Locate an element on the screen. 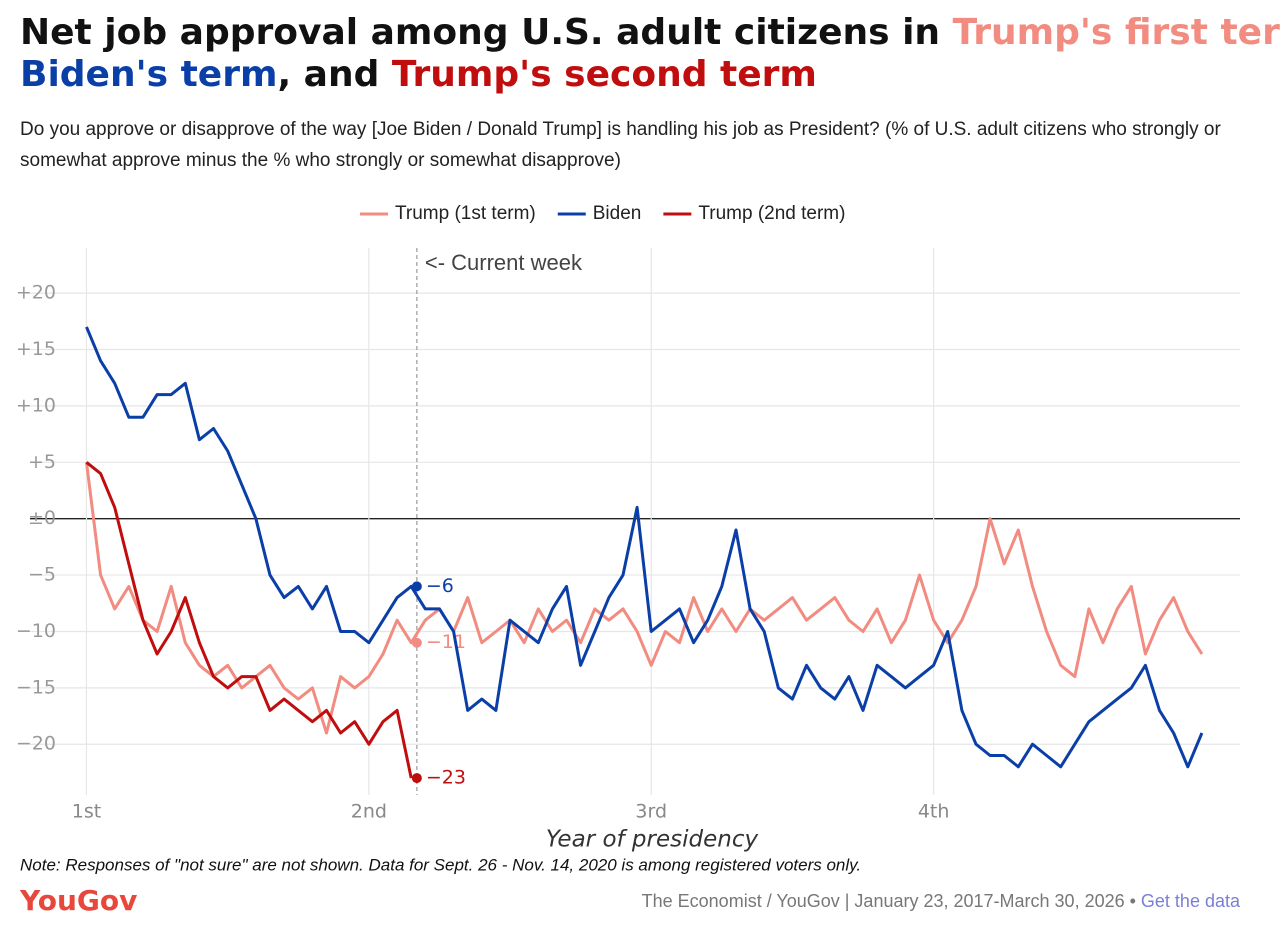 The width and height of the screenshot is (1280, 946). legend-label: Trump (2nd term) is located at coordinates (771, 213).